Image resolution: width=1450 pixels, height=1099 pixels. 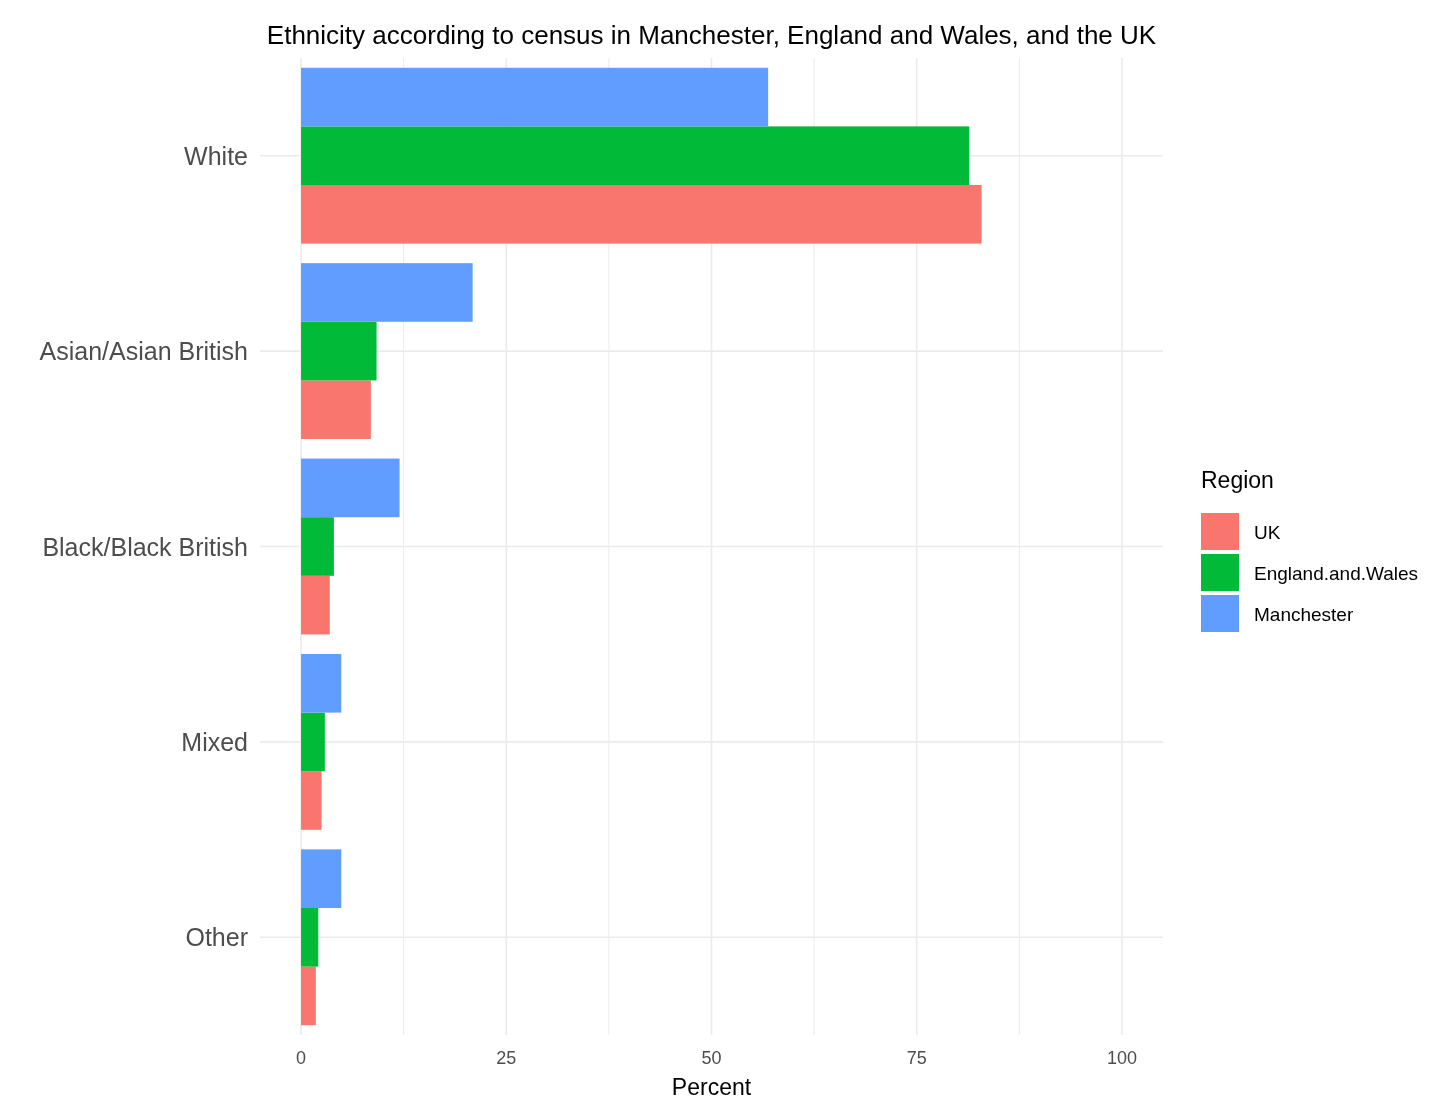 What do you see at coordinates (916, 1058) in the screenshot?
I see `x-tick-label: 75` at bounding box center [916, 1058].